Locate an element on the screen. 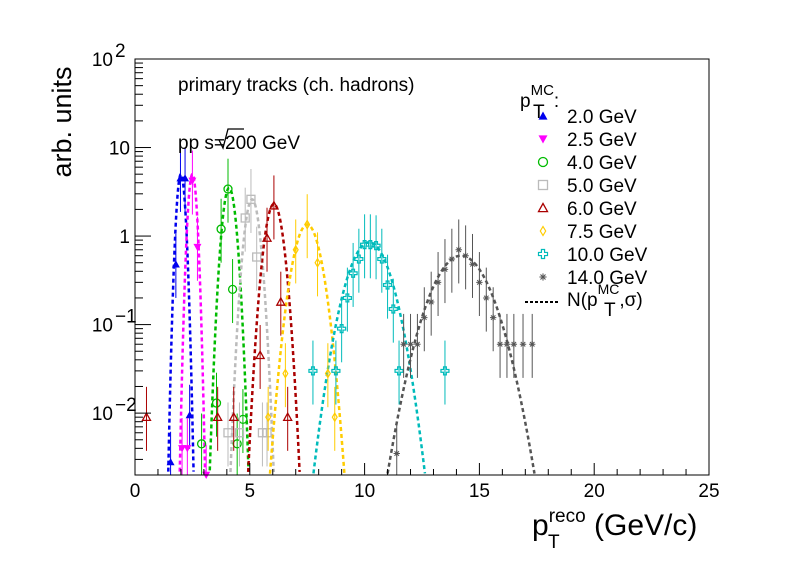  legend-label-1: 2.5 GeV is located at coordinates (602, 140).